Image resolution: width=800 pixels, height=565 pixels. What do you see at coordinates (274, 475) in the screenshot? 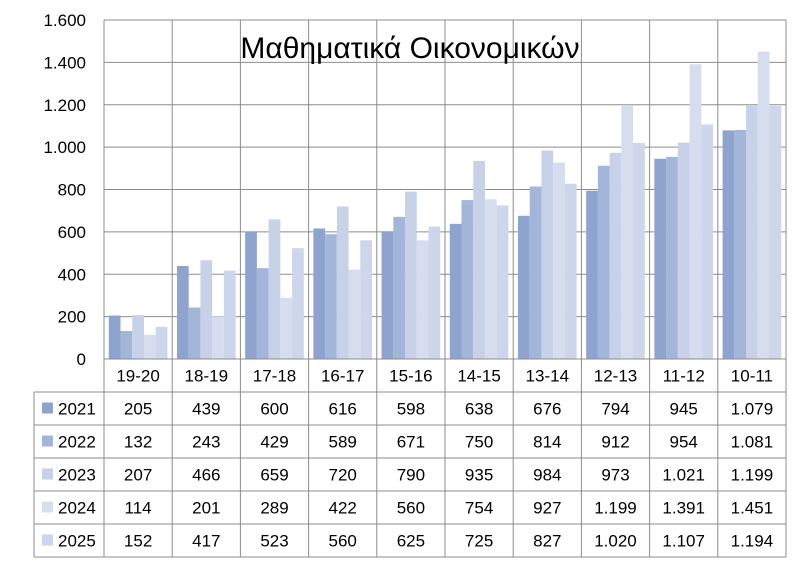
I see `data-label: 659` at bounding box center [274, 475].